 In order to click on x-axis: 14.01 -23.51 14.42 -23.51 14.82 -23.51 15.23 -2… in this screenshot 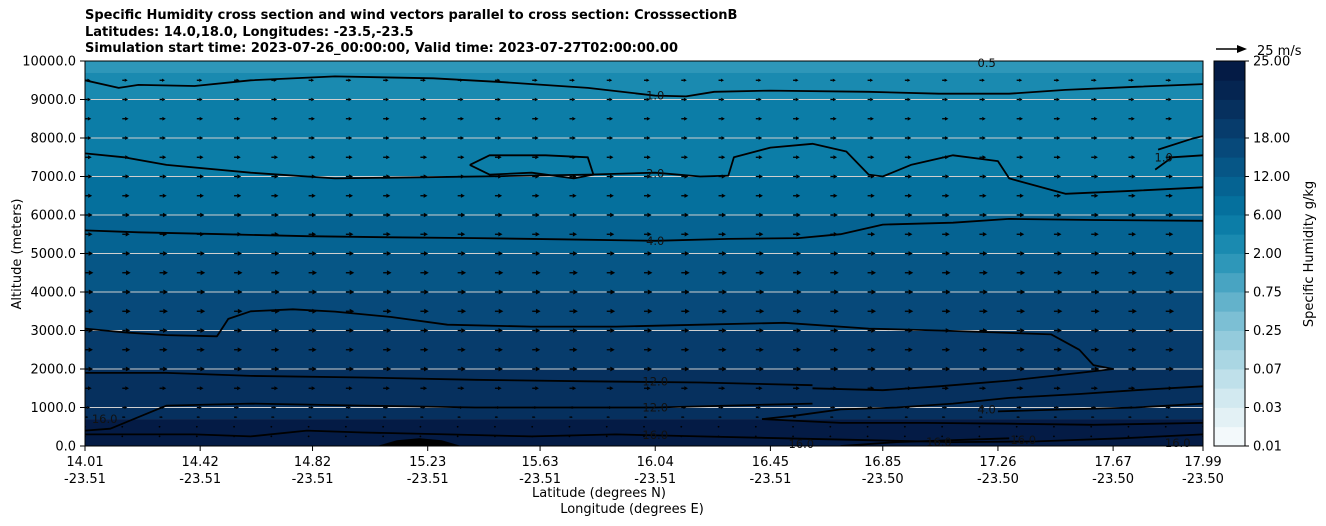, I will do `click(644, 466)`.